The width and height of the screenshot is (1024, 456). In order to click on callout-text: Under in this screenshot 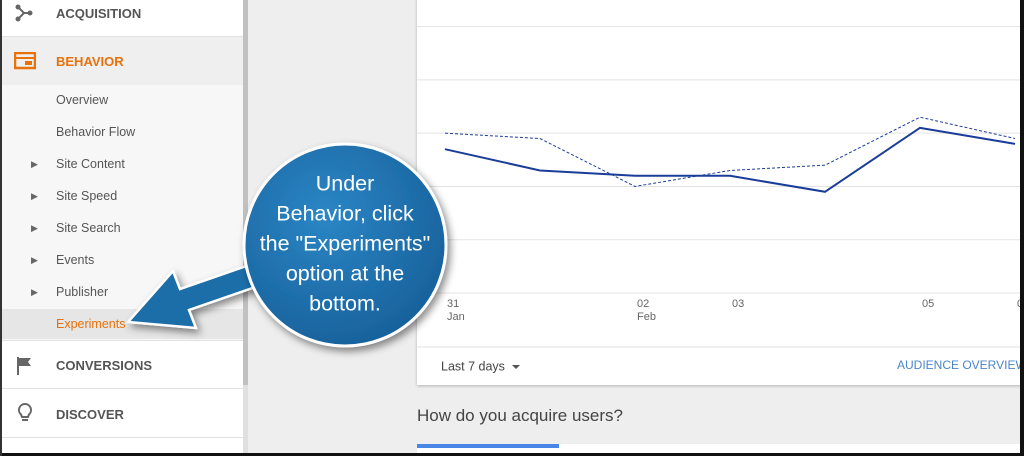, I will do `click(345, 184)`.